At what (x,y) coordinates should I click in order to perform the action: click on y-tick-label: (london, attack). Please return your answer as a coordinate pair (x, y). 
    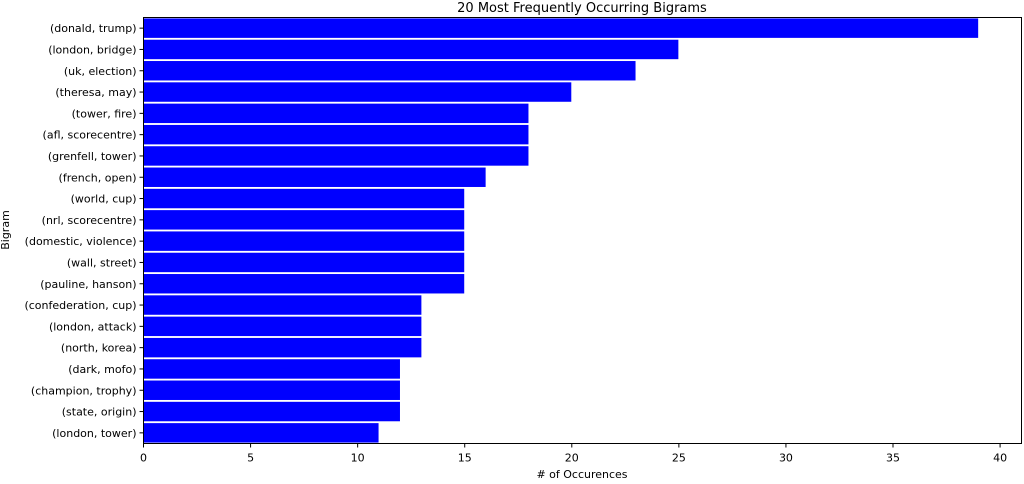
    Looking at the image, I should click on (93, 326).